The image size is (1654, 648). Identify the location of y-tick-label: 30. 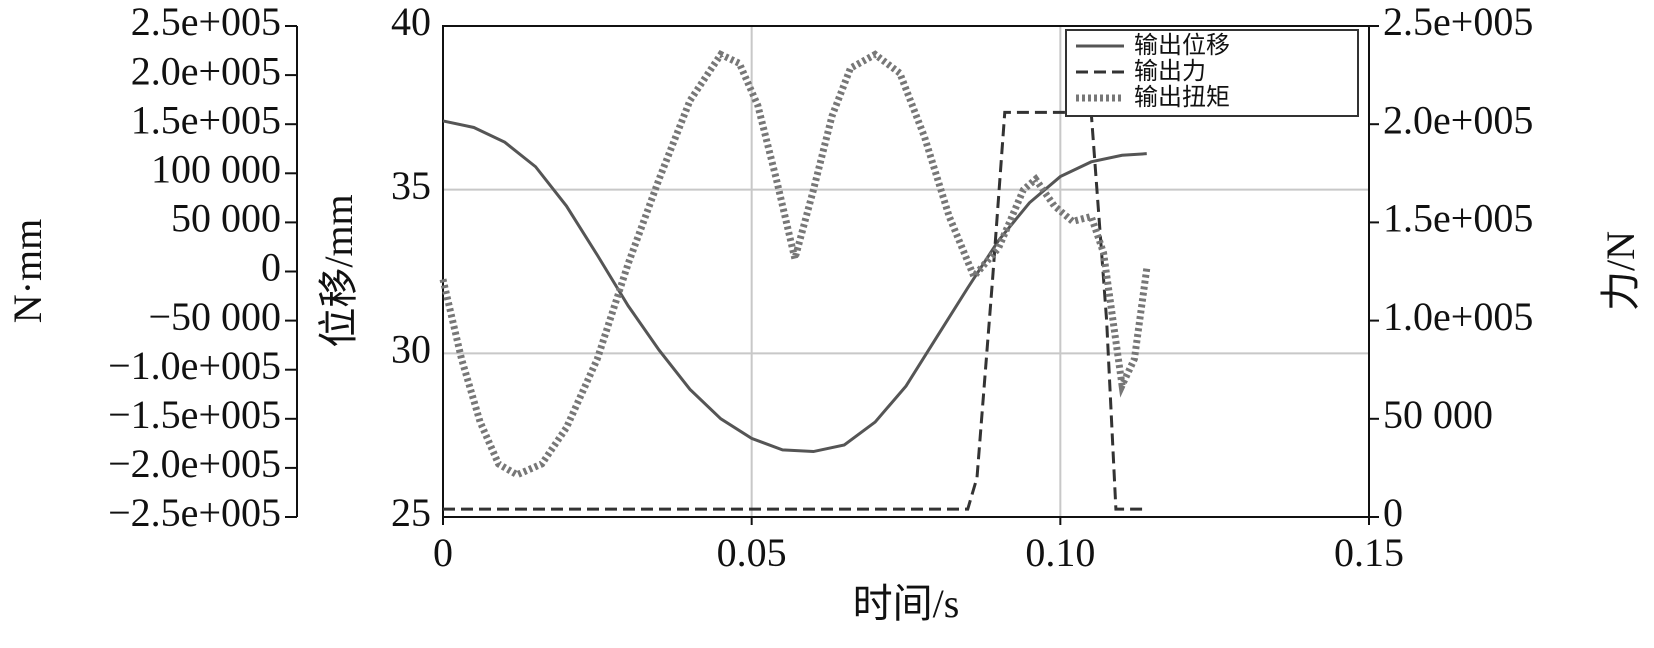
(411, 349).